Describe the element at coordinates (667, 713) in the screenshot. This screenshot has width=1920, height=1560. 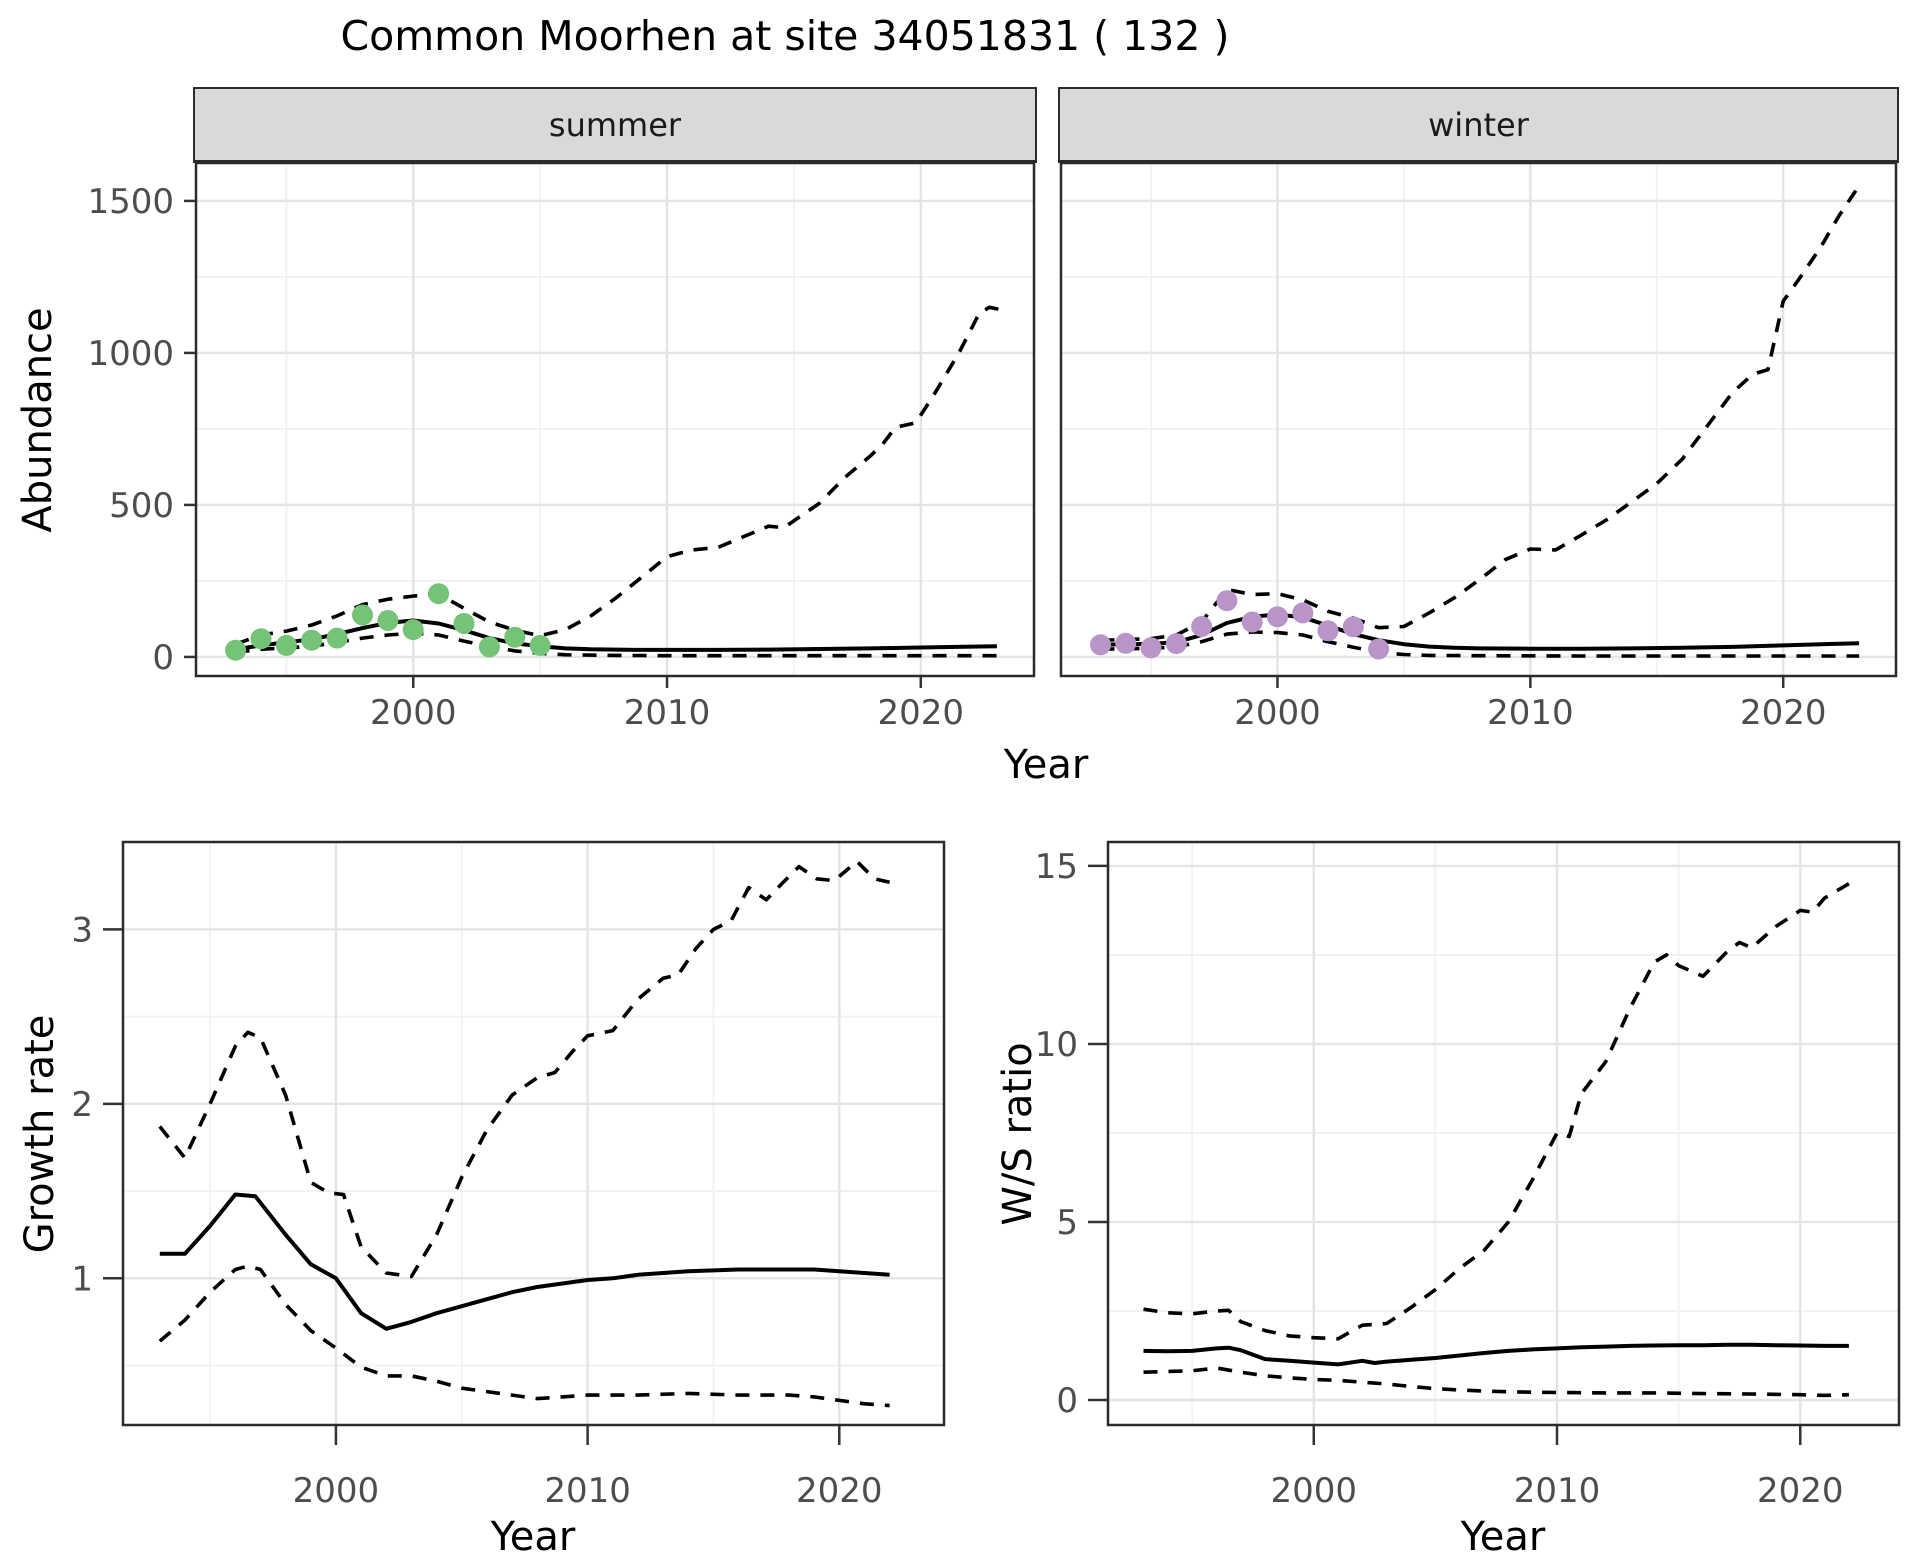
I see `abundance-summer-x-tick-label: 2010` at that location.